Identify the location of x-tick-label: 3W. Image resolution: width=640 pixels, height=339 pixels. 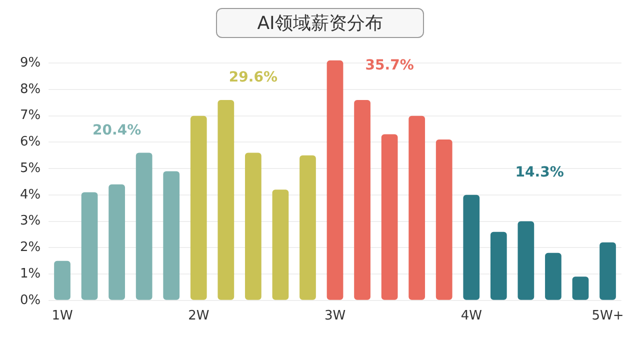
(335, 316).